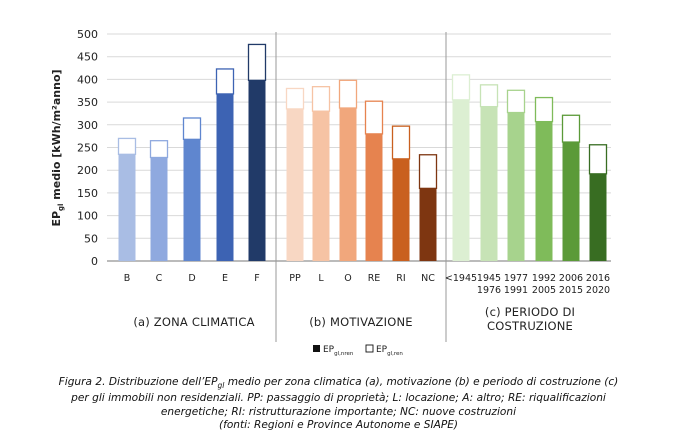 The height and width of the screenshot is (444, 677). What do you see at coordinates (461, 278) in the screenshot?
I see `x-tick-label: <1945` at bounding box center [461, 278].